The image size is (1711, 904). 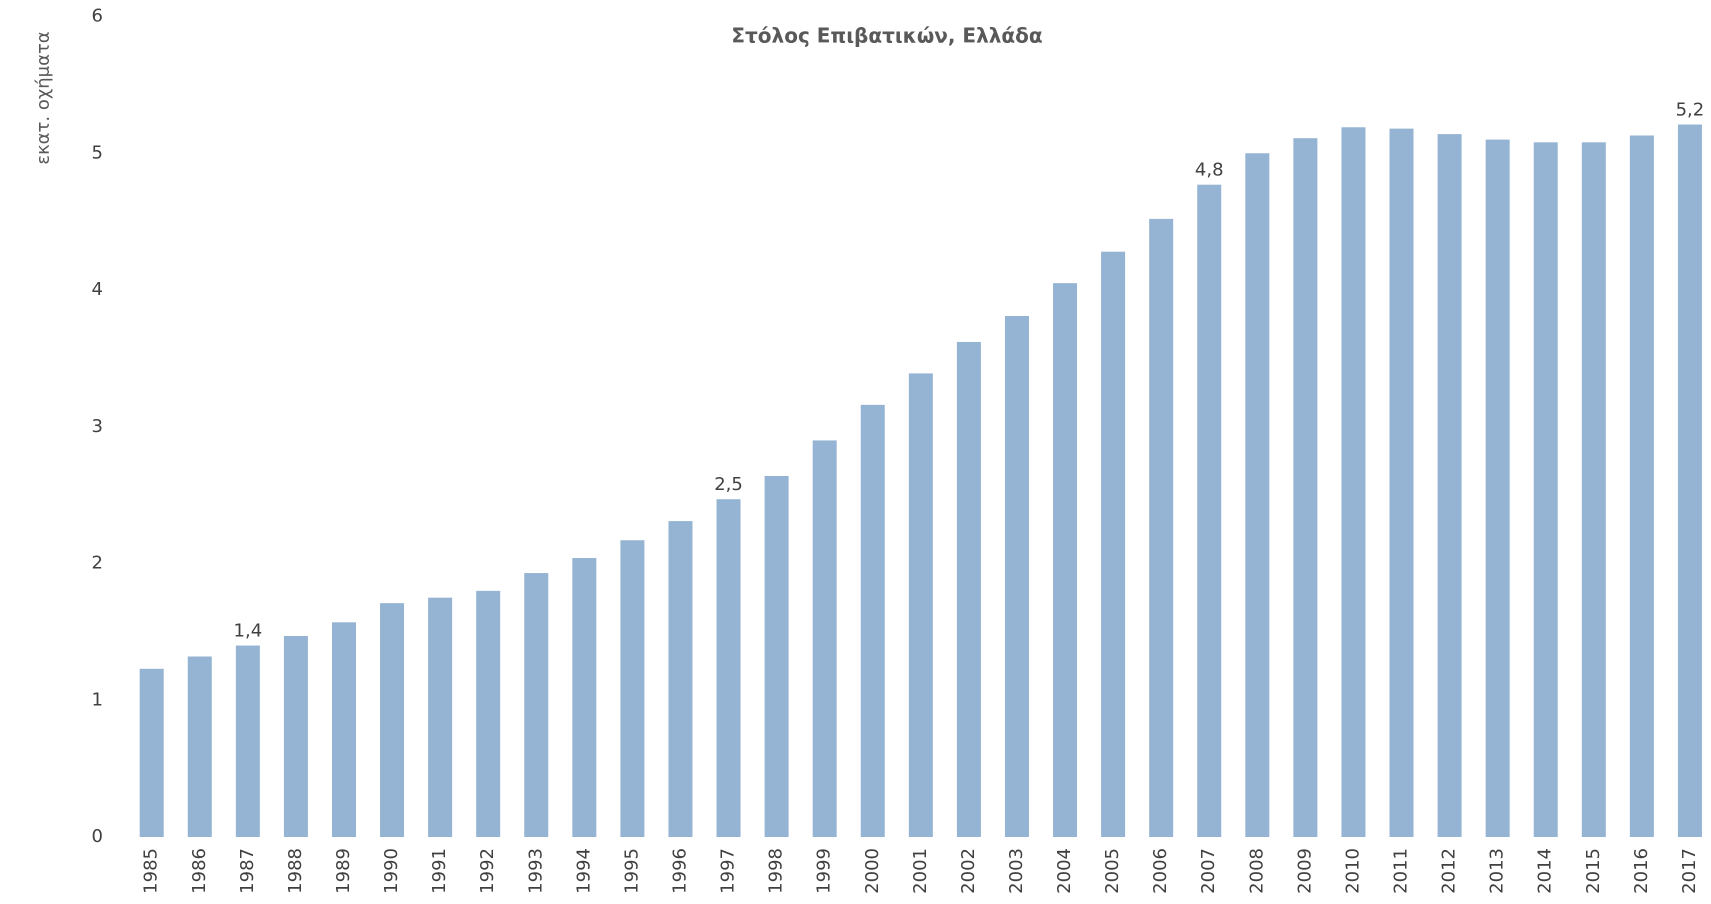 What do you see at coordinates (43, 97) in the screenshot?
I see `y-axis-label: εκατ. οχήματα` at bounding box center [43, 97].